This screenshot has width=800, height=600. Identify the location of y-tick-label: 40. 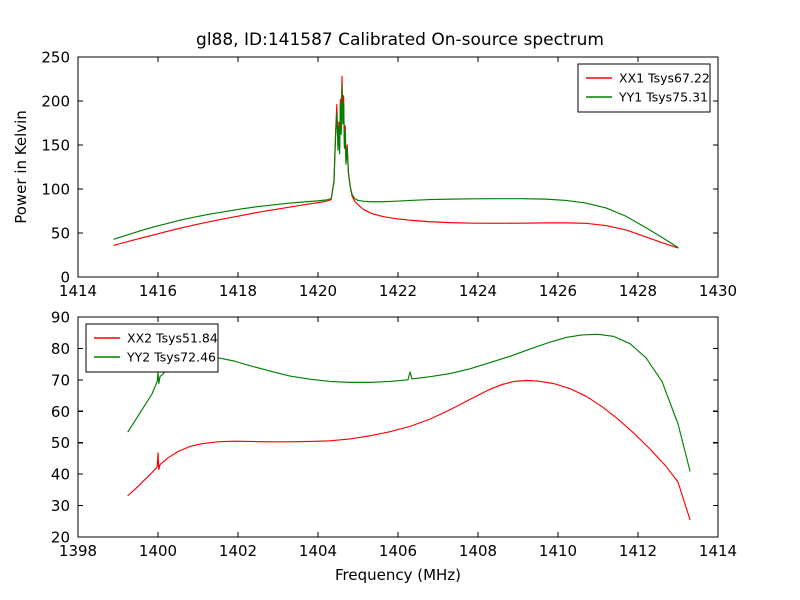
(60, 475).